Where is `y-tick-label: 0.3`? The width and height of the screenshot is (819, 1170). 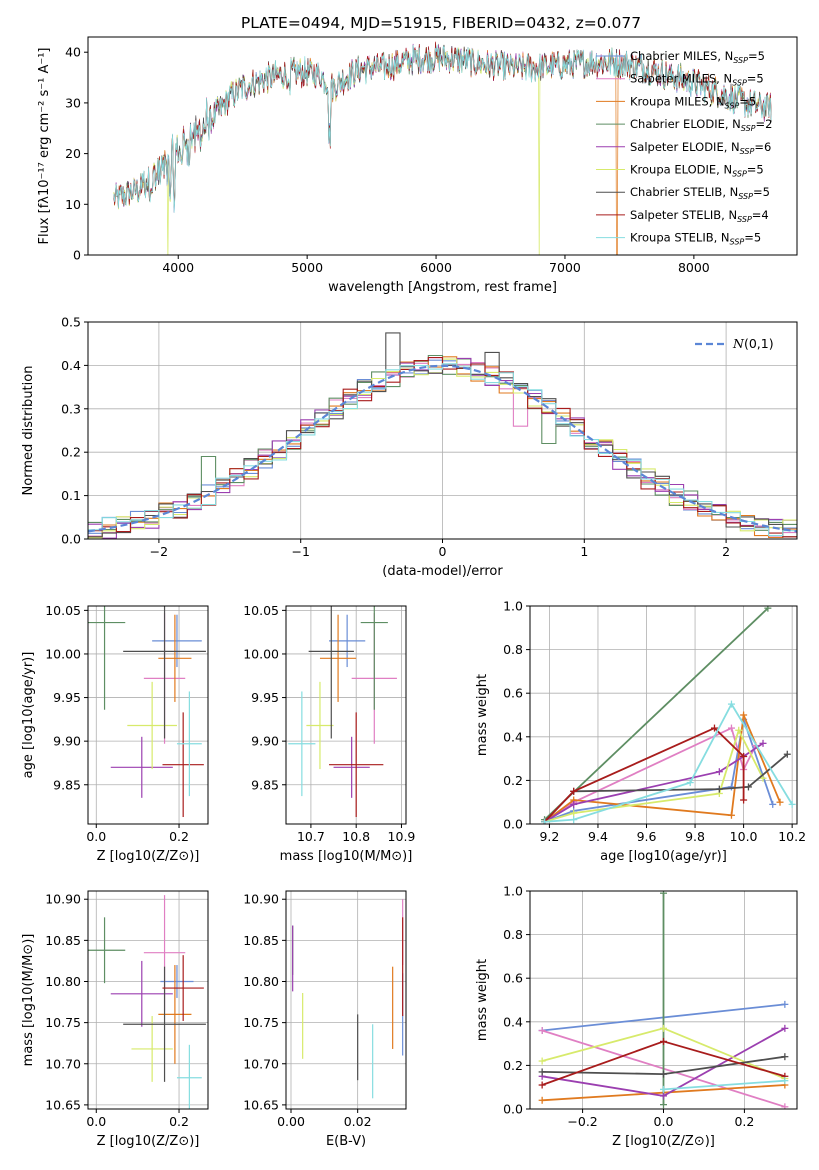 y-tick-label: 0.3 is located at coordinates (71, 408).